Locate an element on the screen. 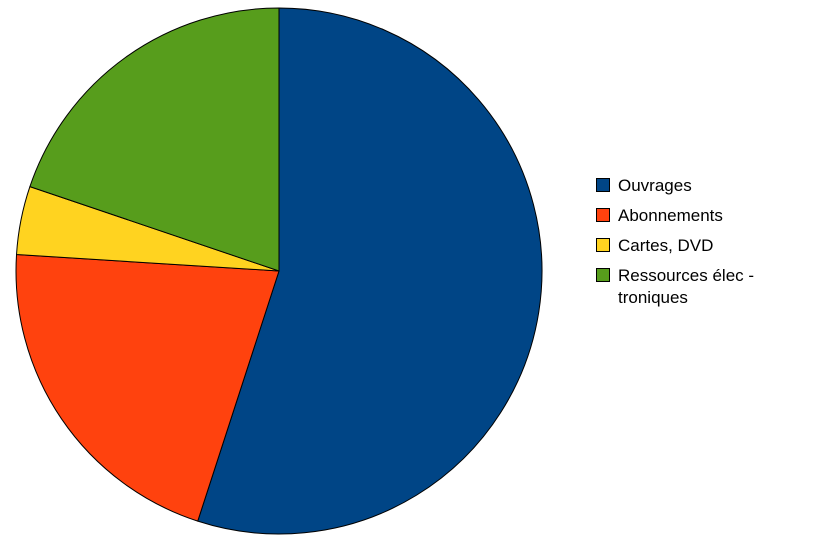  legend-item: Abonnements is located at coordinates (702, 216).